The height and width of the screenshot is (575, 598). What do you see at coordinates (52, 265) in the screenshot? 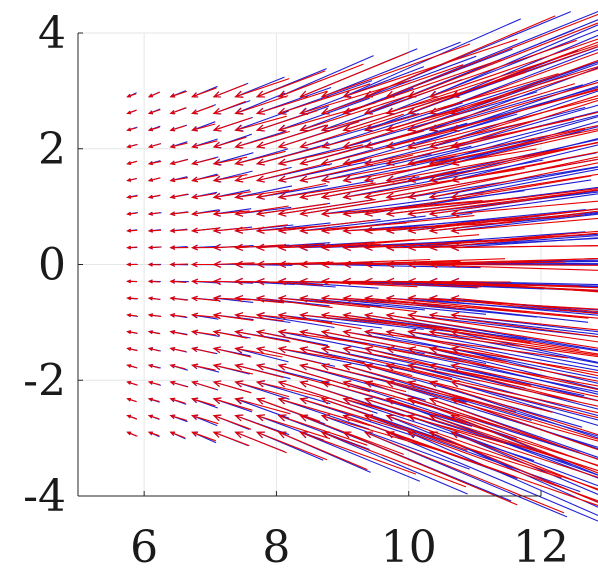
I see `y-tick-label: 0` at bounding box center [52, 265].